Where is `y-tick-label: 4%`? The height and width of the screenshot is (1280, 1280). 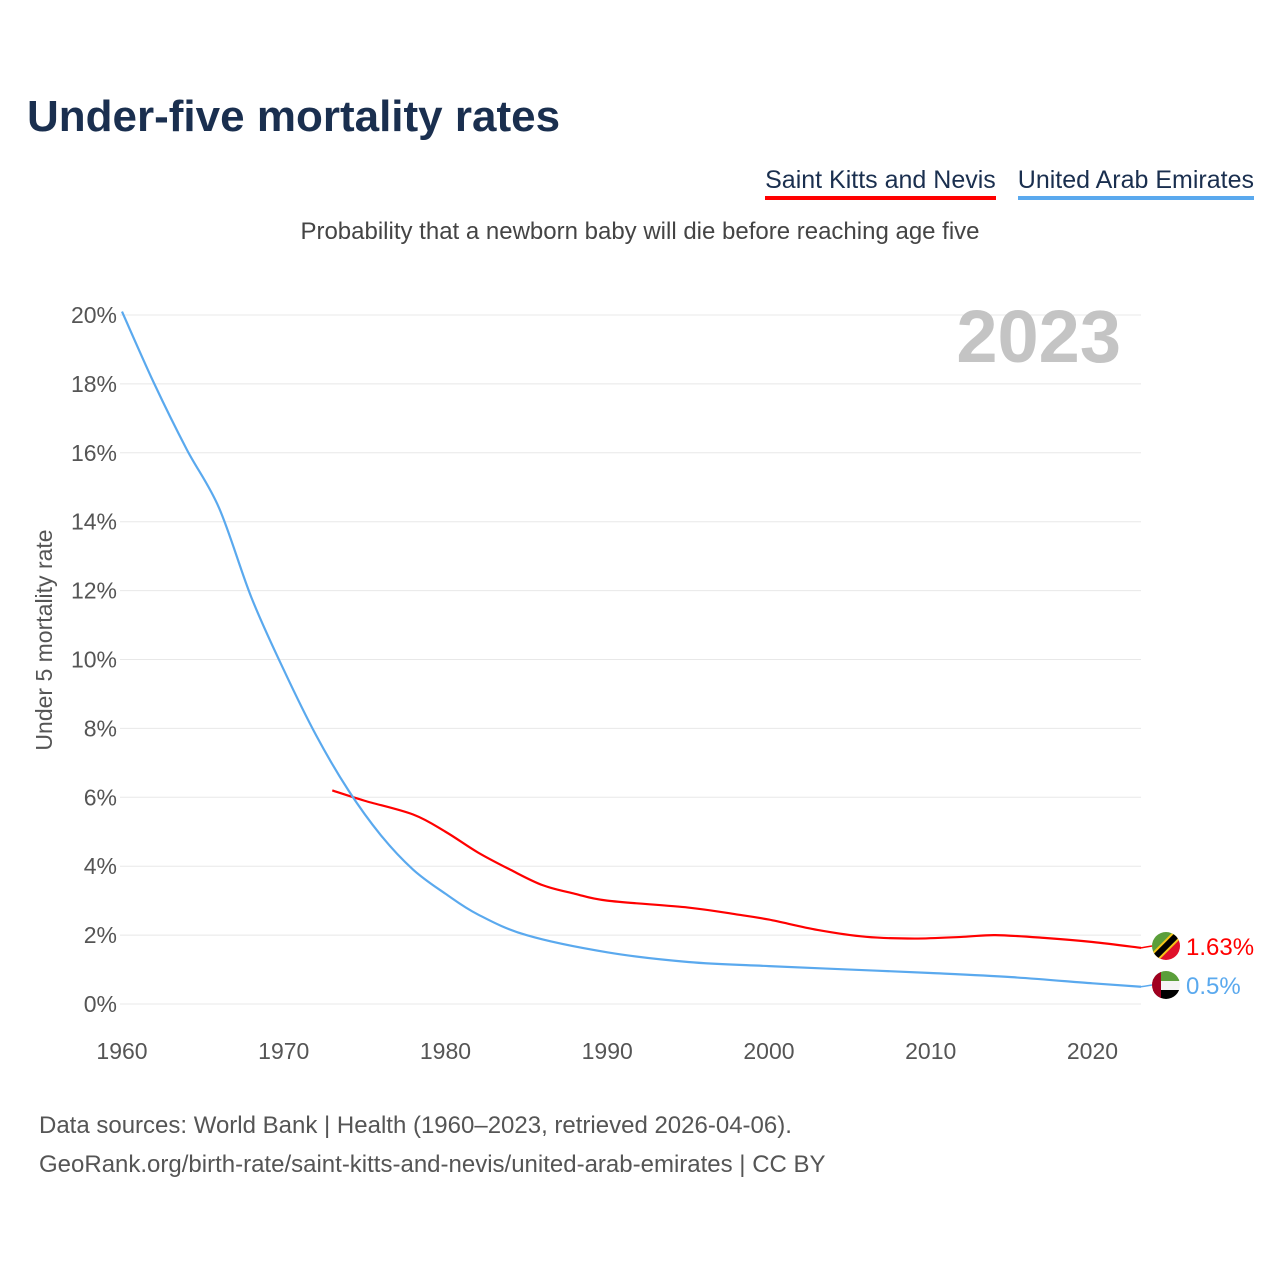 y-tick-label: 4% is located at coordinates (100, 866).